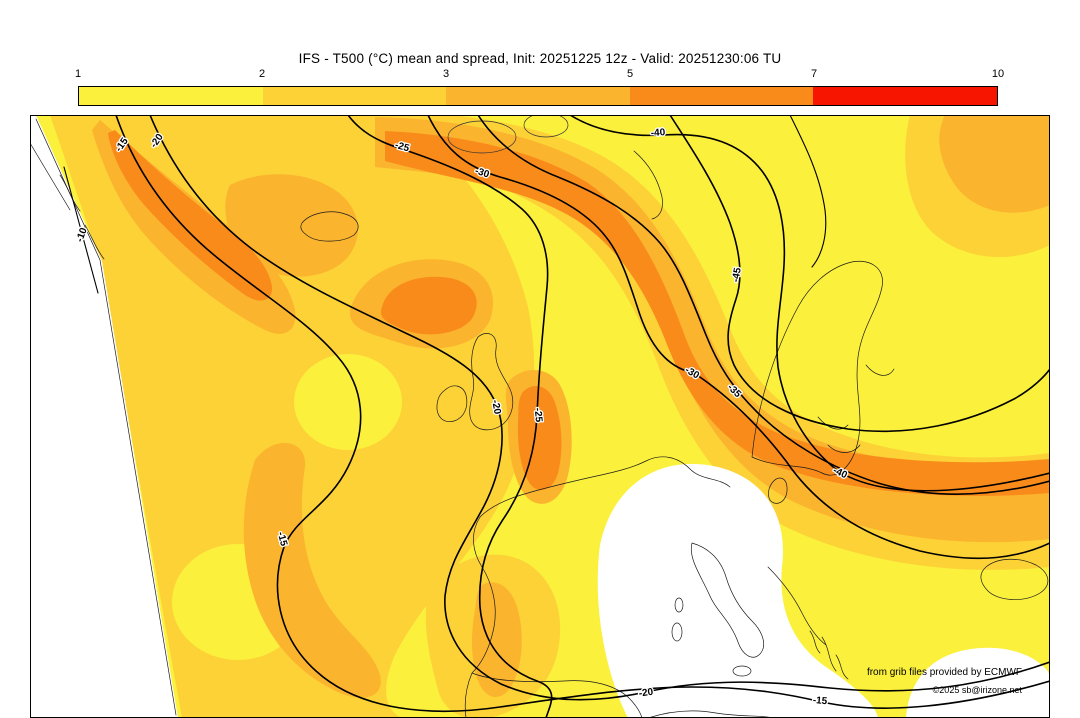 This screenshot has height=718, width=1080. Describe the element at coordinates (944, 672) in the screenshot. I see `credit-ecmwf: from grib files provided by ECMWF` at that location.